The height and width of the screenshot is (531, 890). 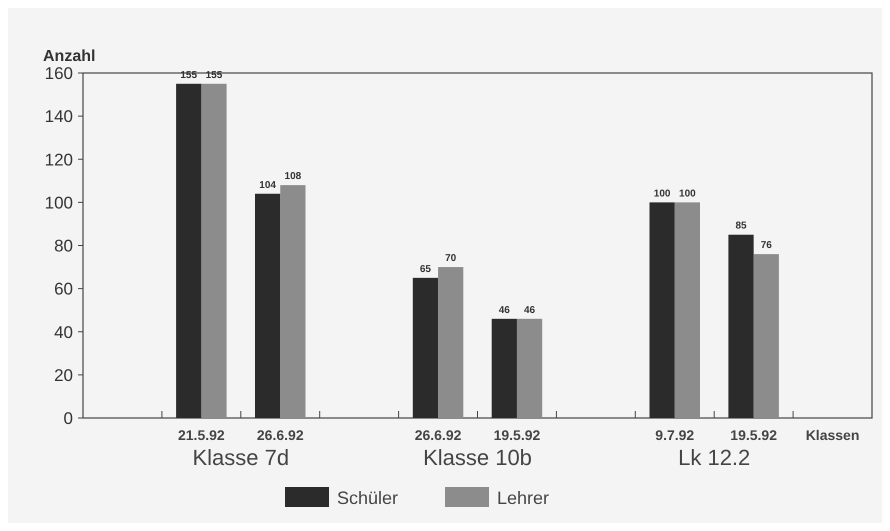 I want to click on y-tick-label: 20, so click(x=63, y=375).